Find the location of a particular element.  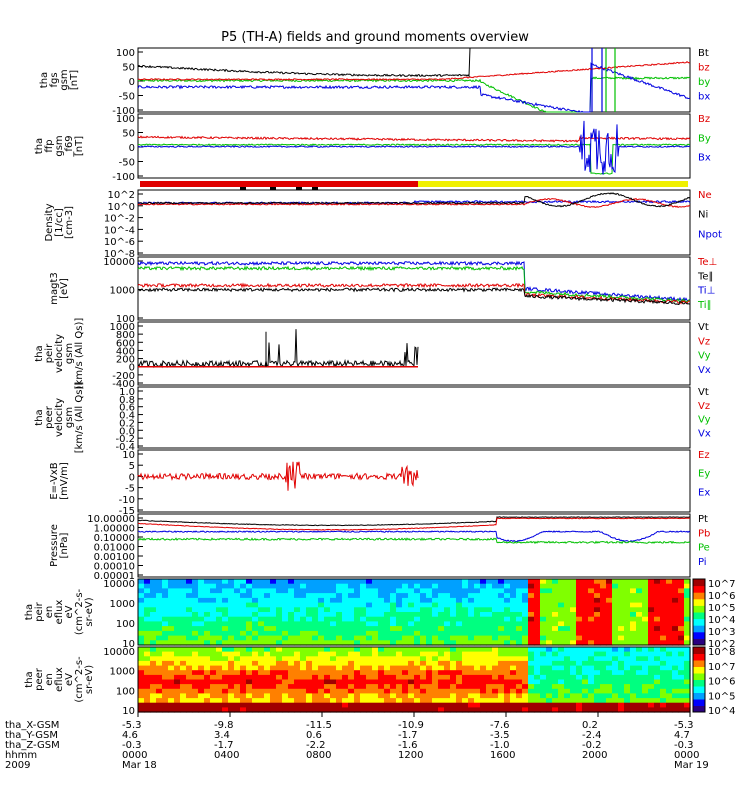

panel-3-ytick-label: 10^0 is located at coordinates (121, 207).